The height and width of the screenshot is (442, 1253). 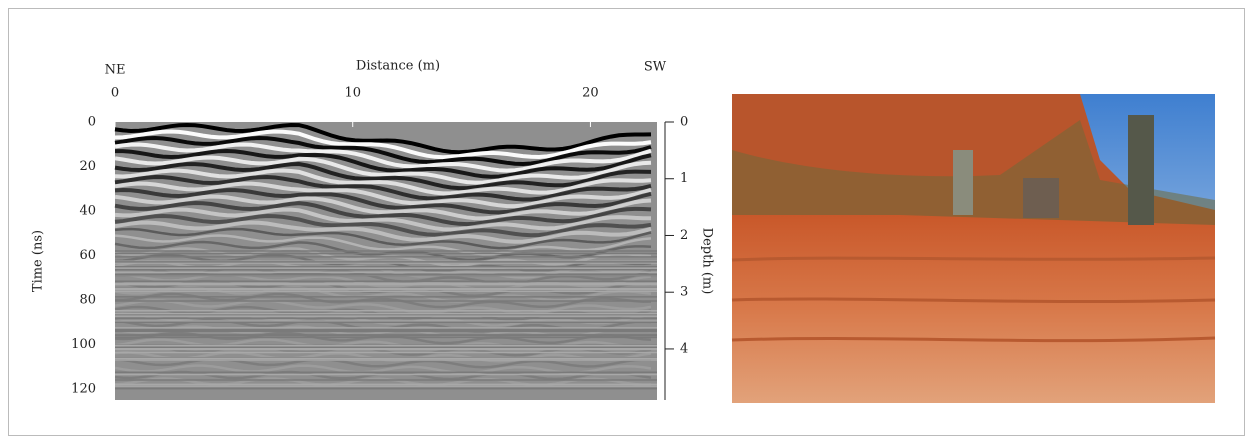 I want to click on y-axis-label: Time (ns), so click(x=38, y=261).